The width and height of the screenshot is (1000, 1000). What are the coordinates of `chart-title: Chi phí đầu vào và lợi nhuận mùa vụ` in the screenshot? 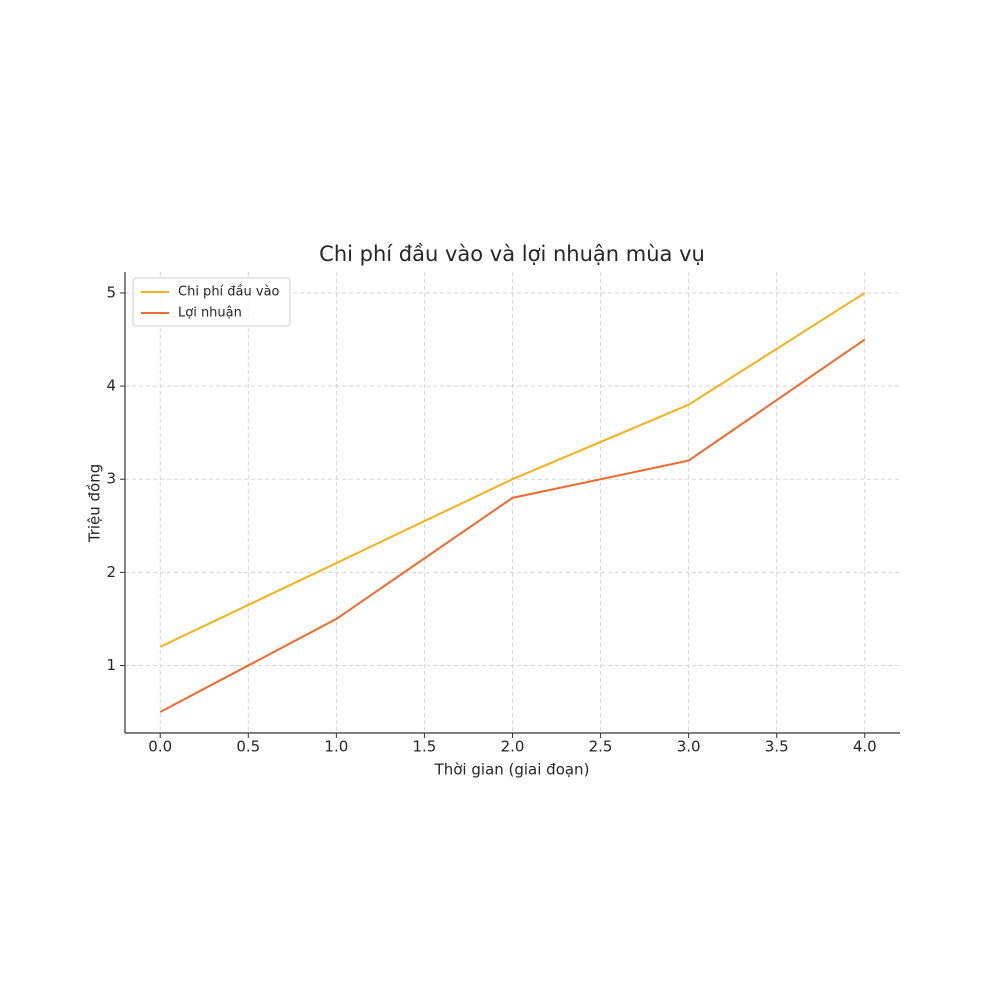 It's located at (512, 254).